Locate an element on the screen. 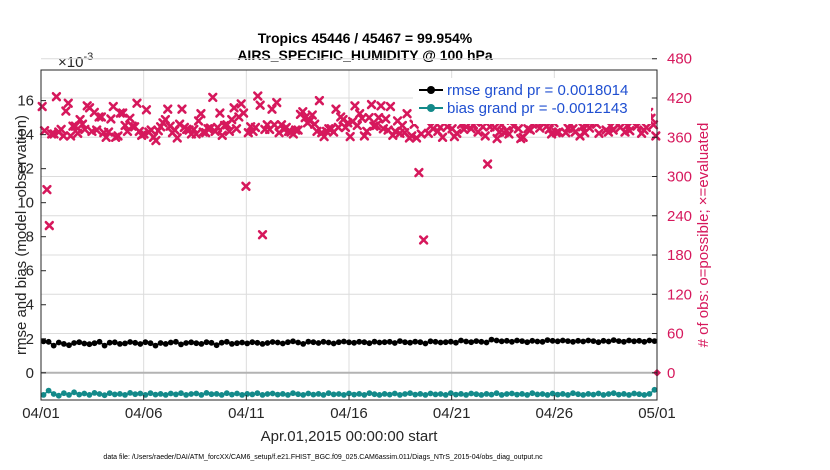 The width and height of the screenshot is (830, 470). y-right-tick-label: 0 is located at coordinates (671, 373).